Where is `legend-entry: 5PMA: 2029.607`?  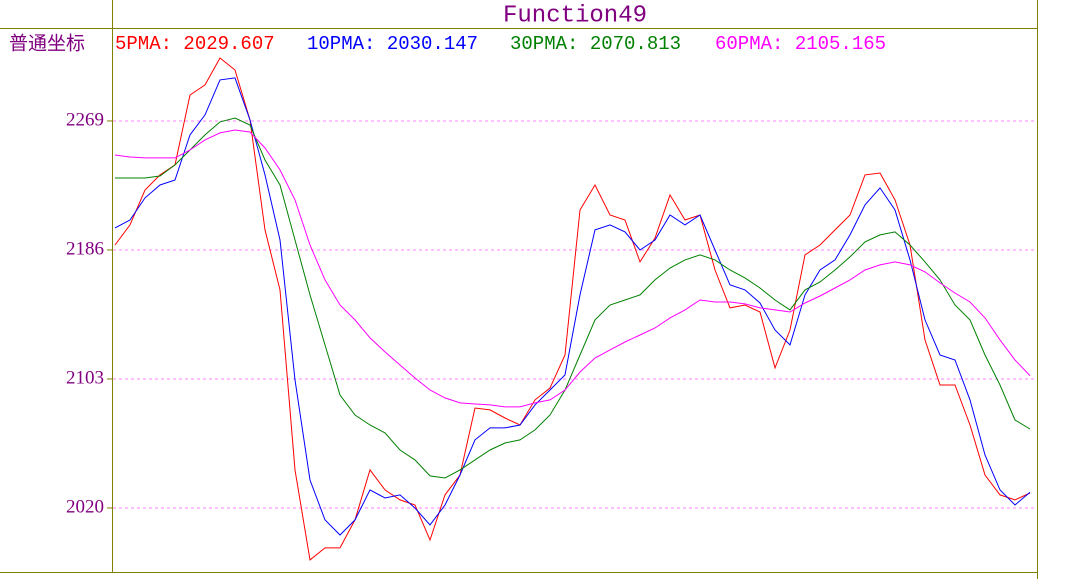 legend-entry: 5PMA: 2029.607 is located at coordinates (195, 44).